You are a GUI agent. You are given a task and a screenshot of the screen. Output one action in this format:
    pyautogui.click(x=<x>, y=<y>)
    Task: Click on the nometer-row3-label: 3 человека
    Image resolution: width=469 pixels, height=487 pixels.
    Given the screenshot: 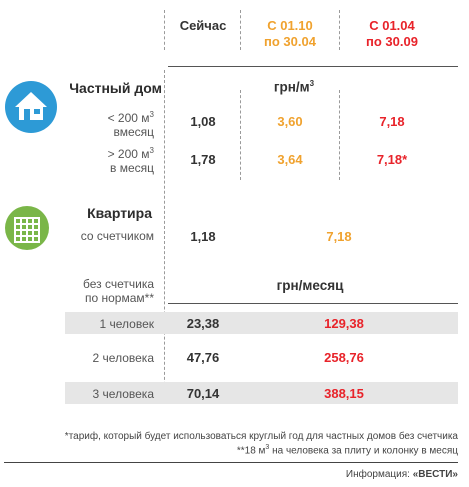 What is the action you would take?
    pyautogui.click(x=123, y=394)
    